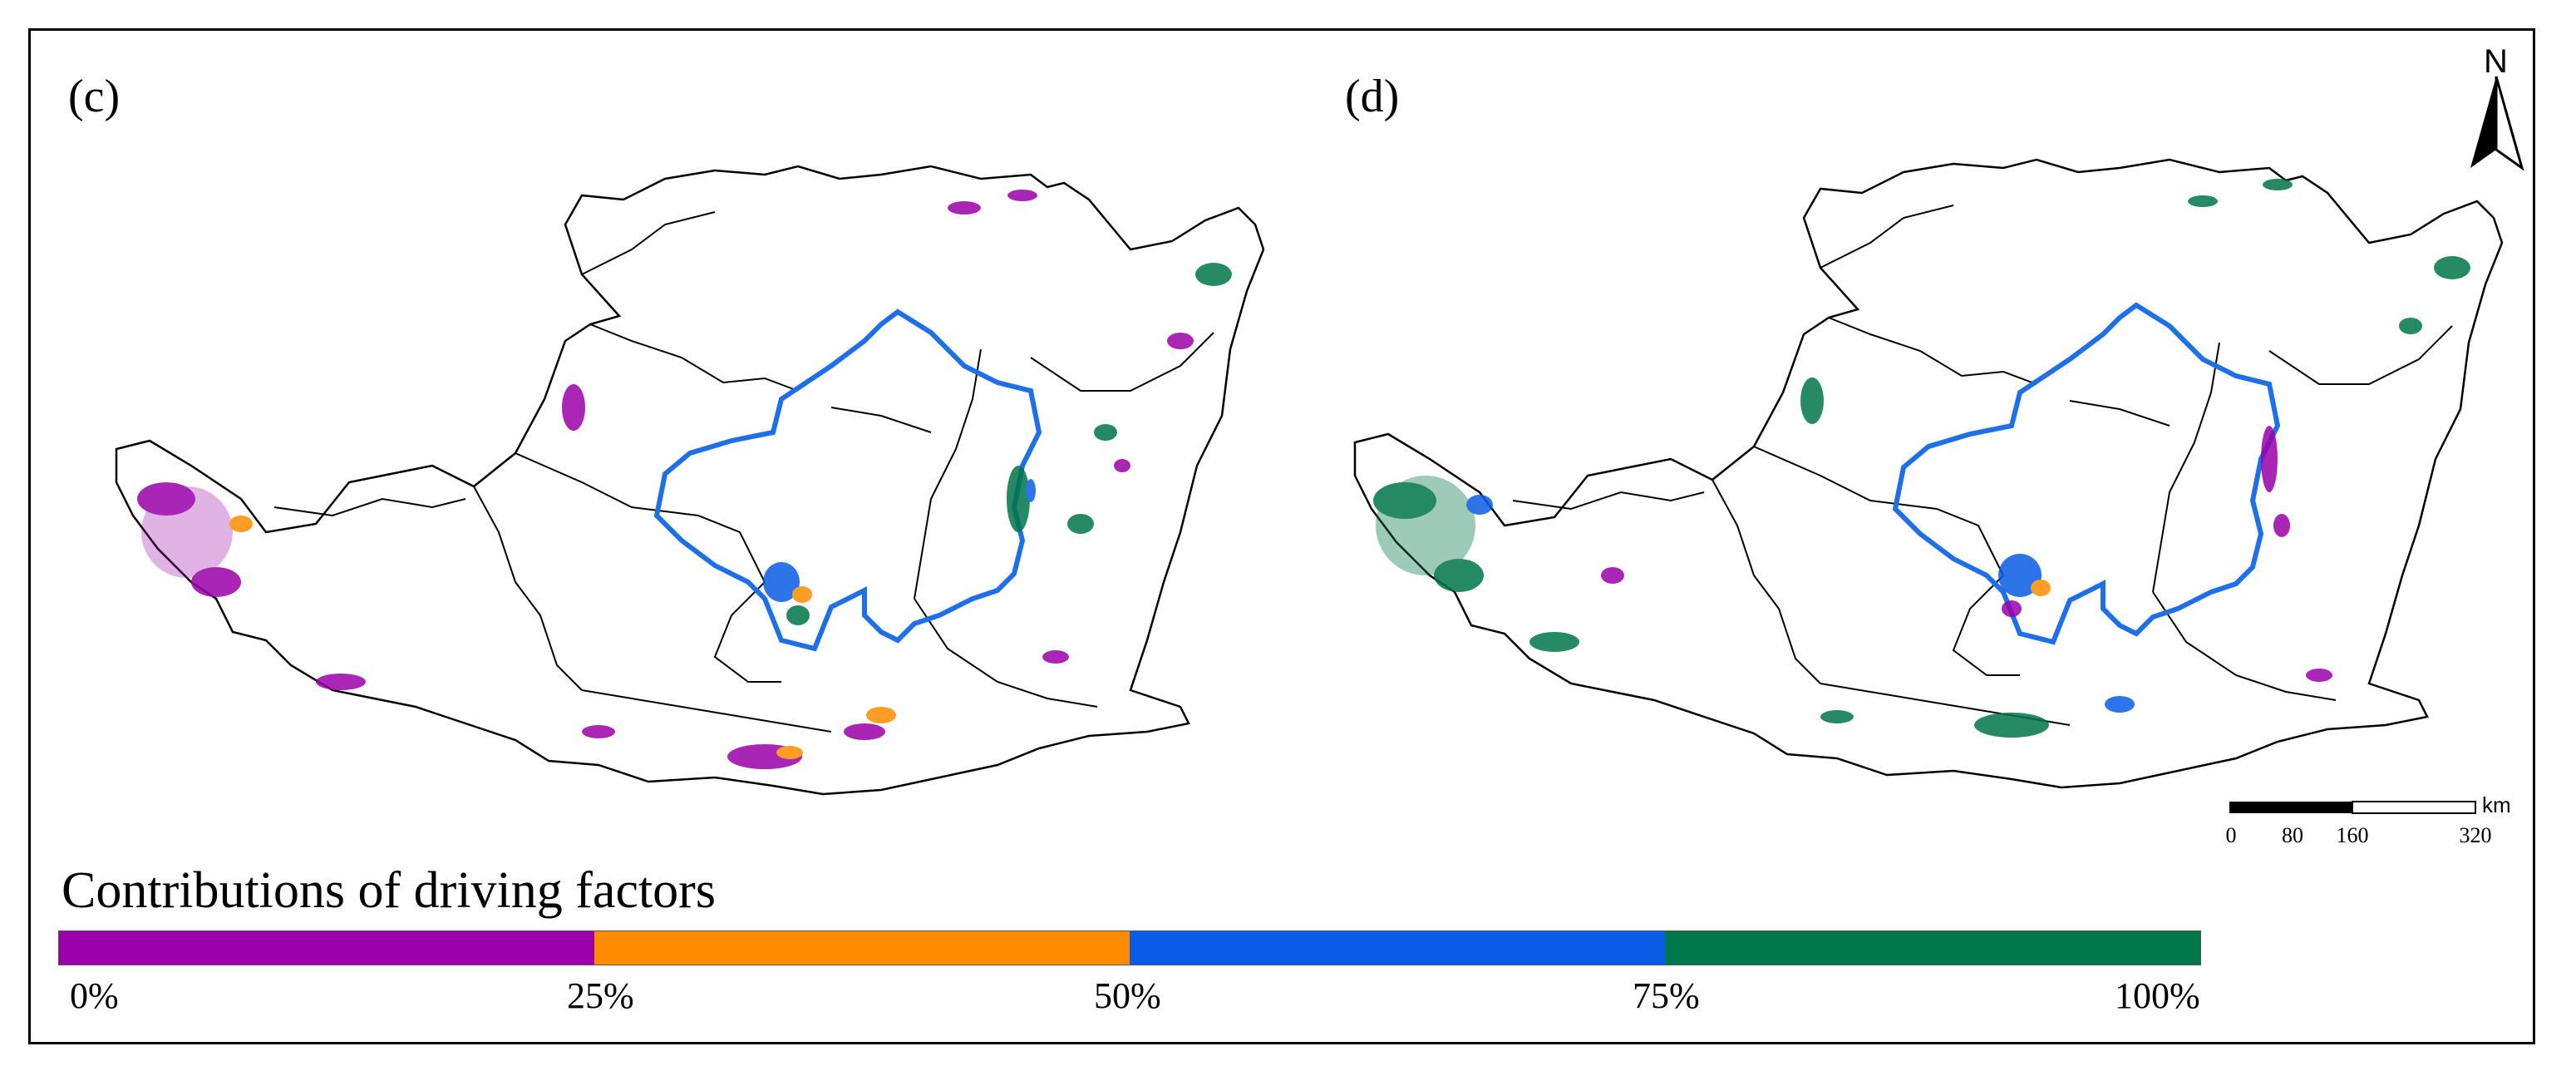  I want to click on legend-tick: 0%, so click(94, 995).